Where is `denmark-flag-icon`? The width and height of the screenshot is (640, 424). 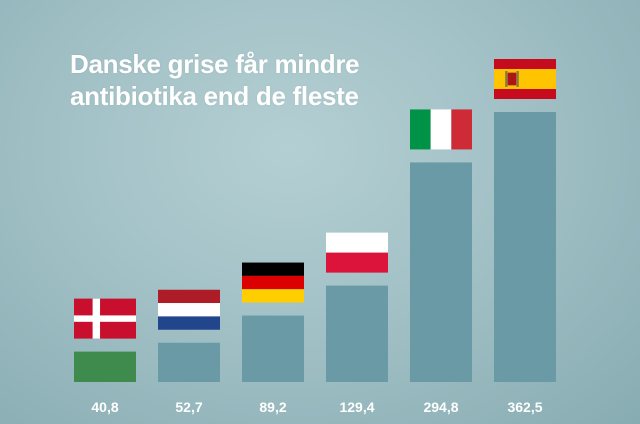
denmark-flag-icon is located at coordinates (105, 318).